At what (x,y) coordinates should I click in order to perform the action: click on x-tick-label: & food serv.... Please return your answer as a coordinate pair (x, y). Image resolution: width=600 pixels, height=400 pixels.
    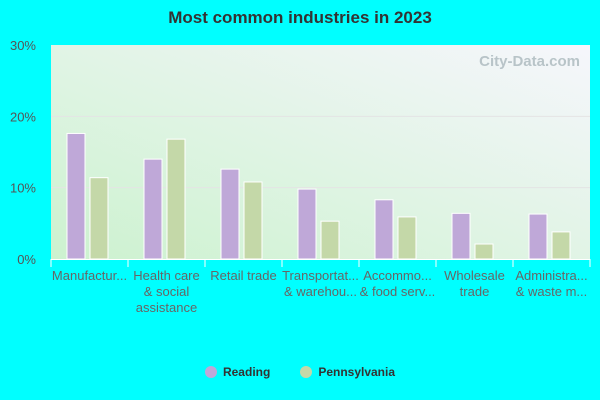
    Looking at the image, I should click on (398, 291).